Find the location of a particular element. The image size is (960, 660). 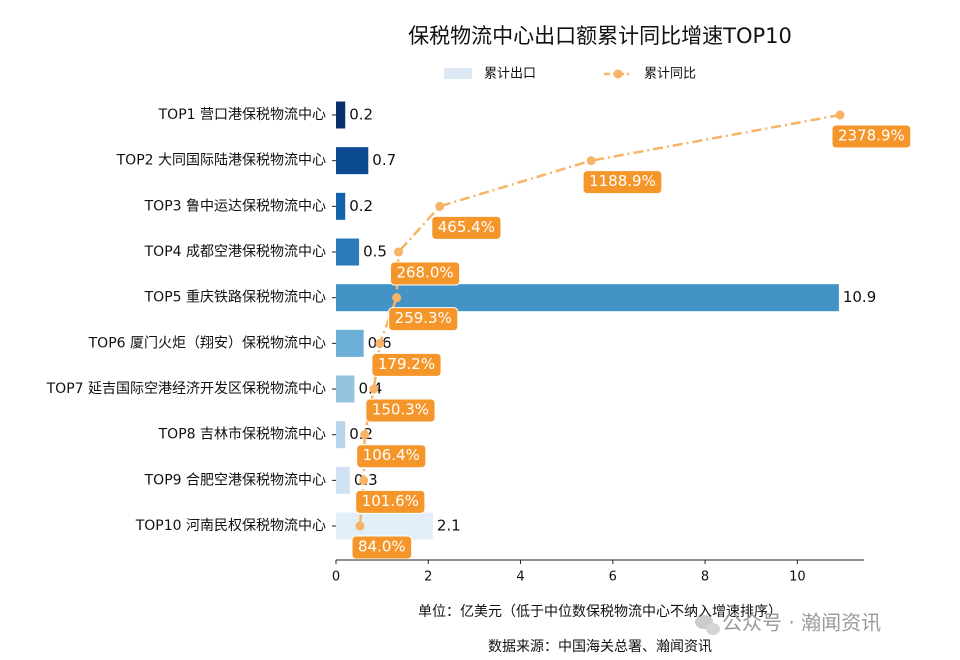

bar-value-label: 10.9 is located at coordinates (859, 297).